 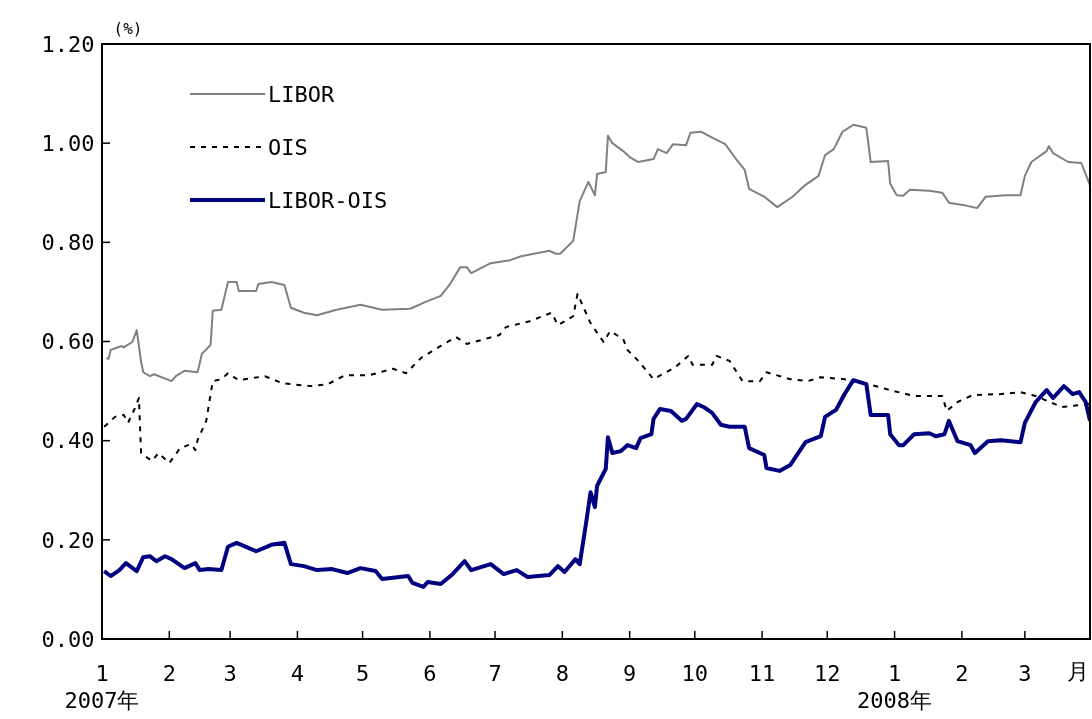 What do you see at coordinates (68, 342) in the screenshot?
I see `y-tick-label: 0.60` at bounding box center [68, 342].